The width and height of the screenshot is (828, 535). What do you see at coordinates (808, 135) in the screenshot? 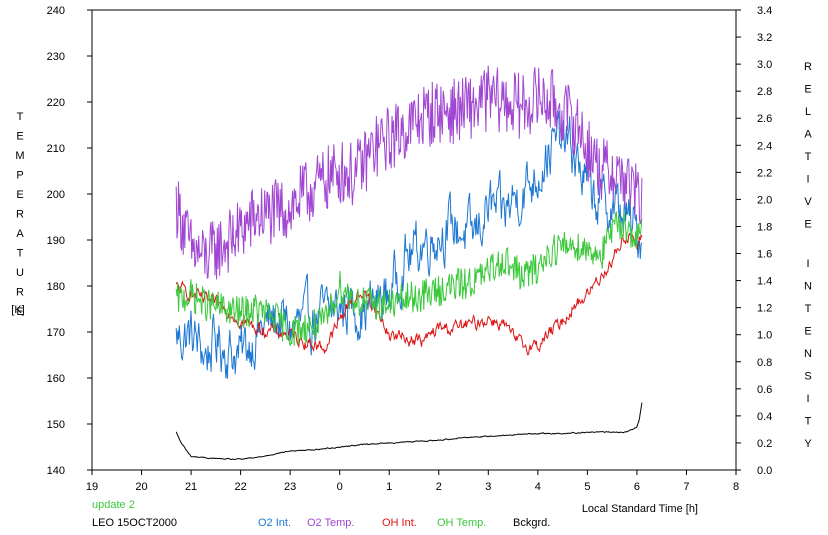
I see `y-axis-label-right-letter: A` at bounding box center [808, 135].